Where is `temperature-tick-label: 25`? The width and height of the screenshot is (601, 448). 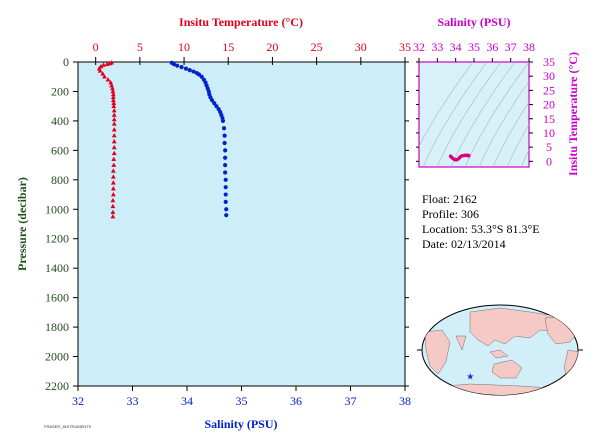
temperature-tick-label: 25 is located at coordinates (317, 47).